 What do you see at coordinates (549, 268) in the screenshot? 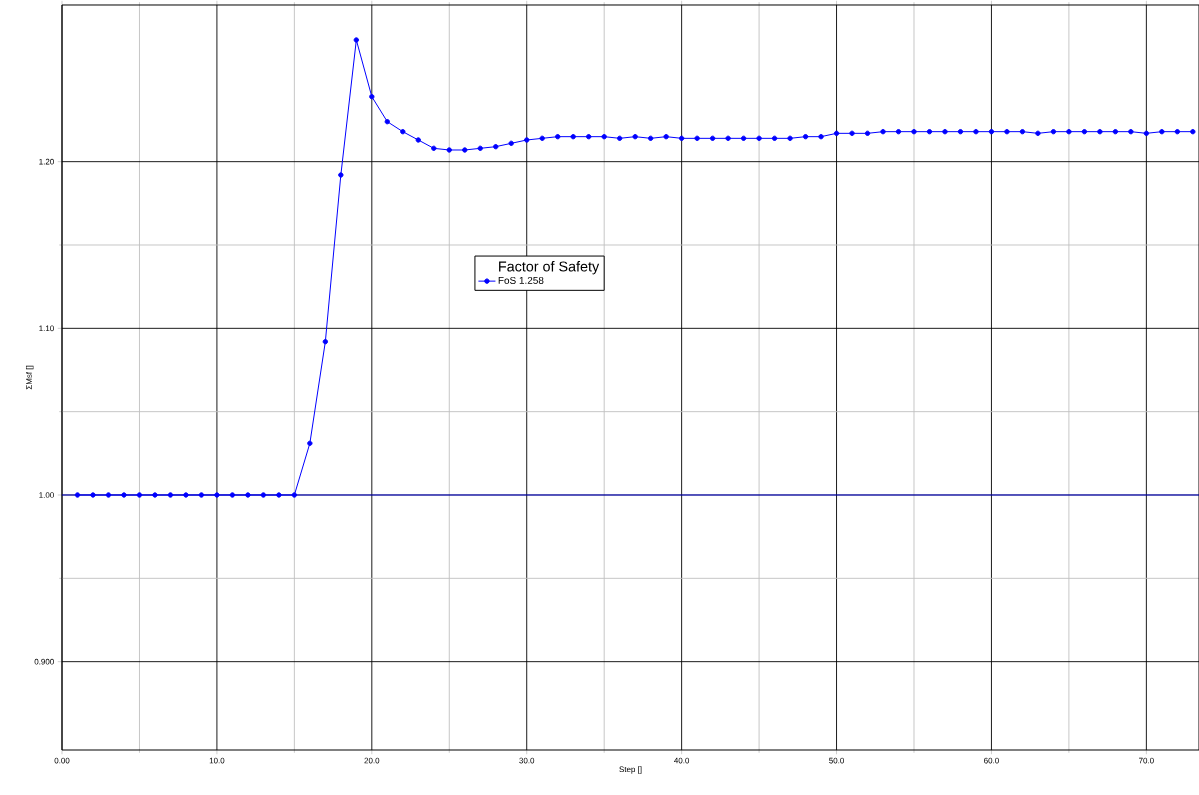
I see `legend-title: Factor of Safety` at bounding box center [549, 268].